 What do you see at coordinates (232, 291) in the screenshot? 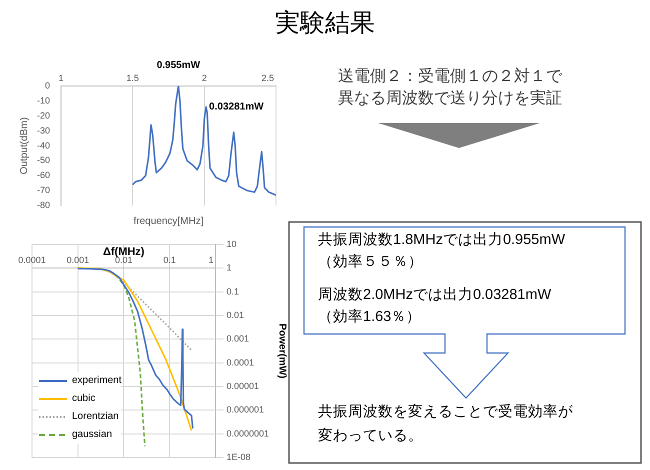
I see `y-tick-label: 0.1` at bounding box center [232, 291].